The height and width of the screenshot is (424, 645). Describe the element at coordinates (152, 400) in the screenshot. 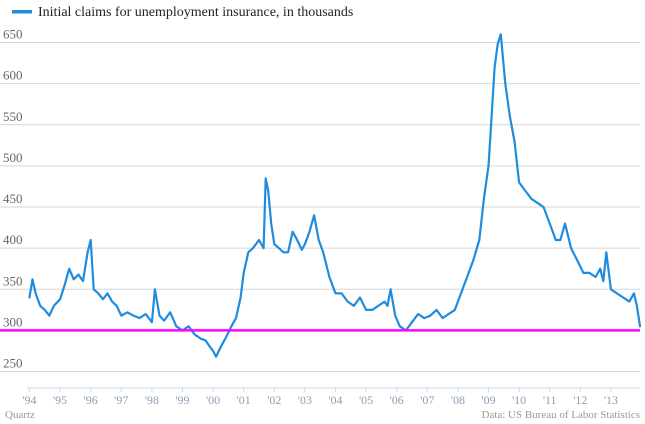

I see `x-tick-label: '98` at that location.